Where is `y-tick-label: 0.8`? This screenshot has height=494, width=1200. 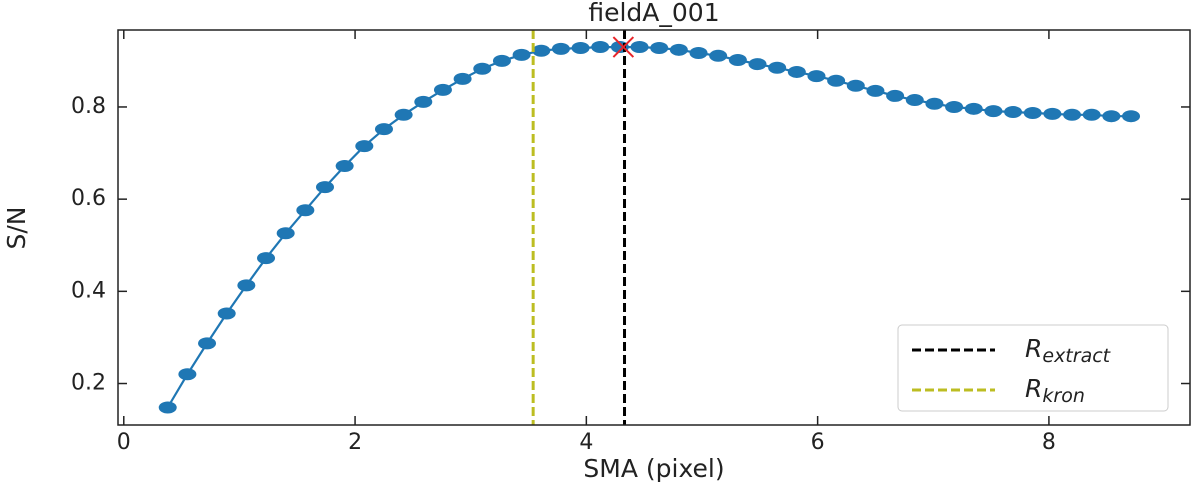
y-tick-label: 0.8 is located at coordinates (88, 106).